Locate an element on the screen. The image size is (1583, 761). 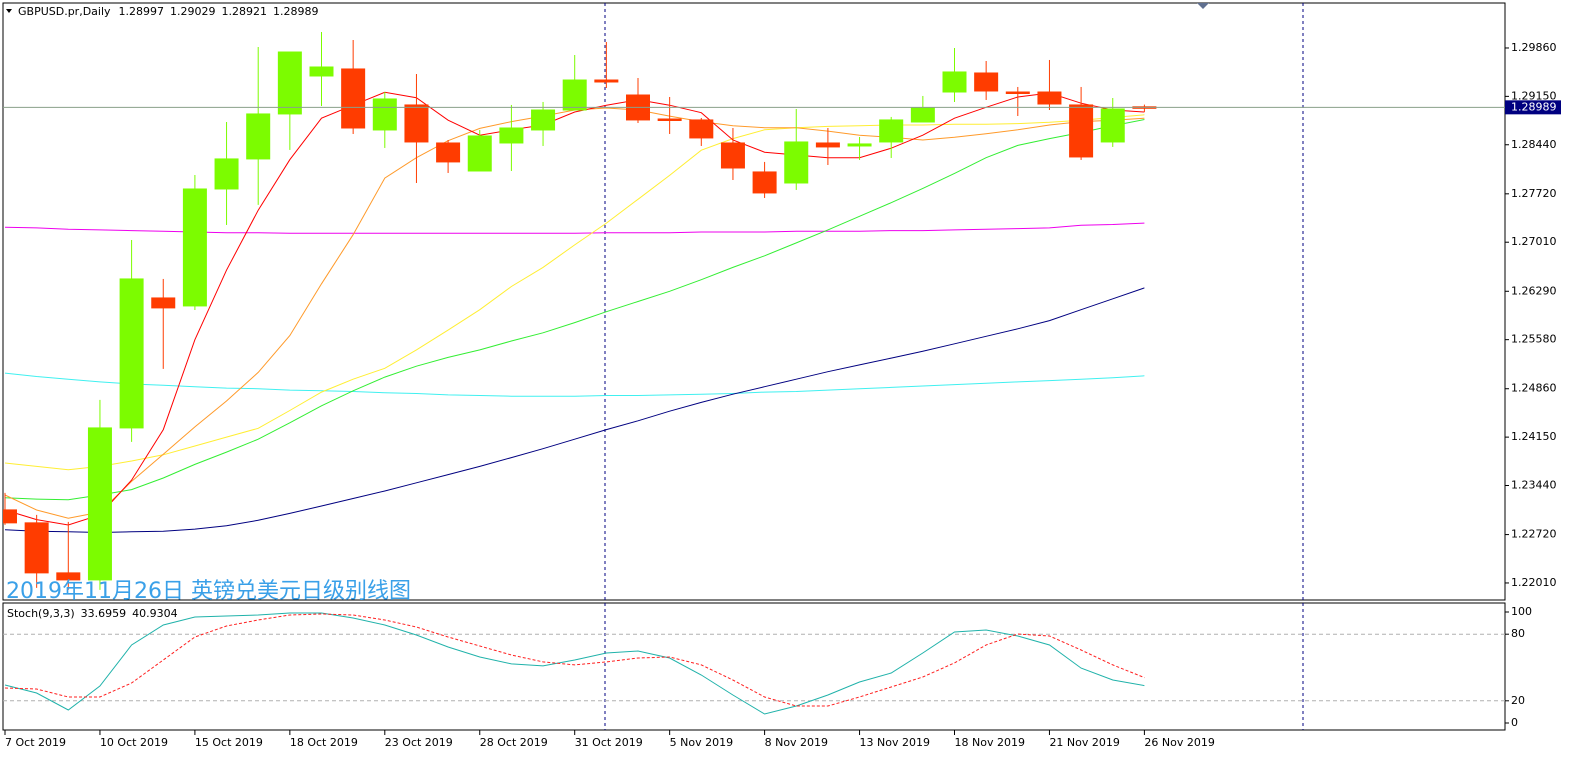
stoch-signal-value: 40.9304 is located at coordinates (155, 613).